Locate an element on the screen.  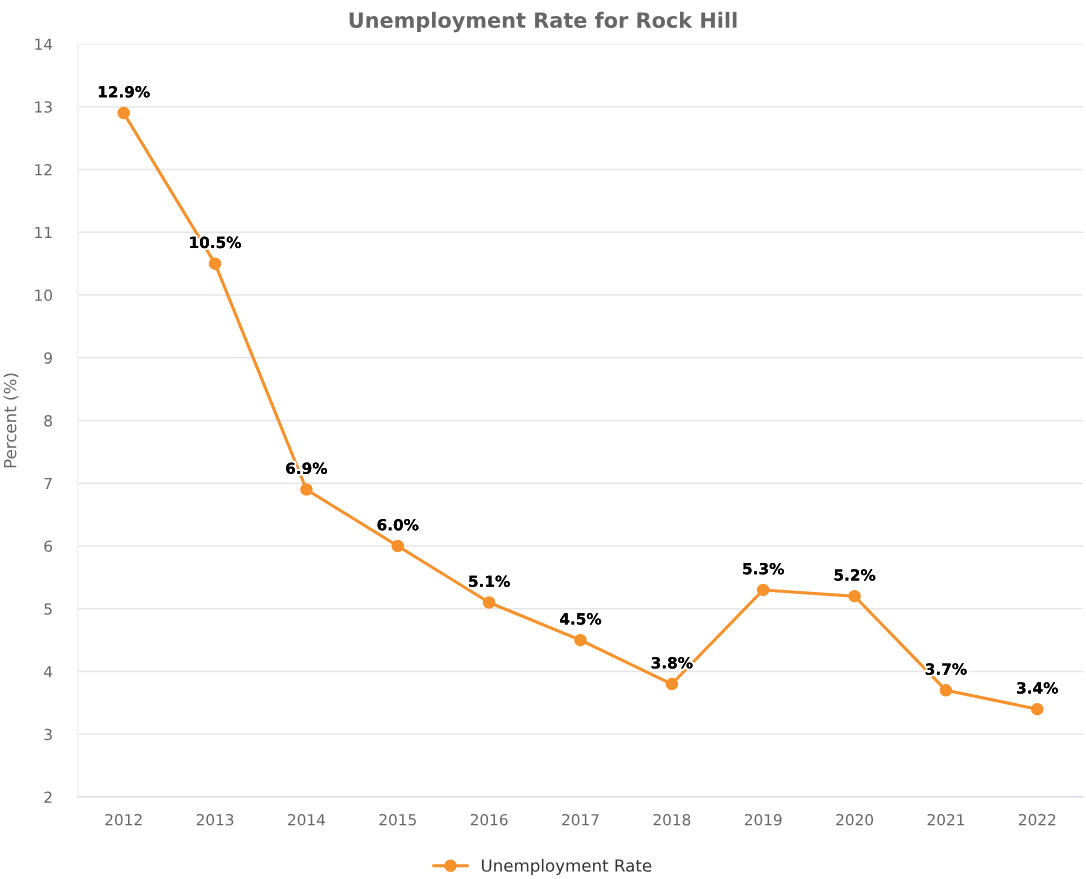
x-tick-label: 2016 is located at coordinates (489, 819).